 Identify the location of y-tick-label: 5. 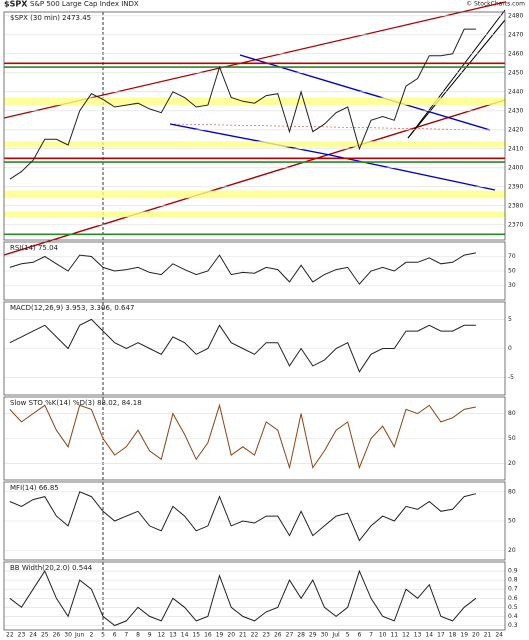
(510, 319).